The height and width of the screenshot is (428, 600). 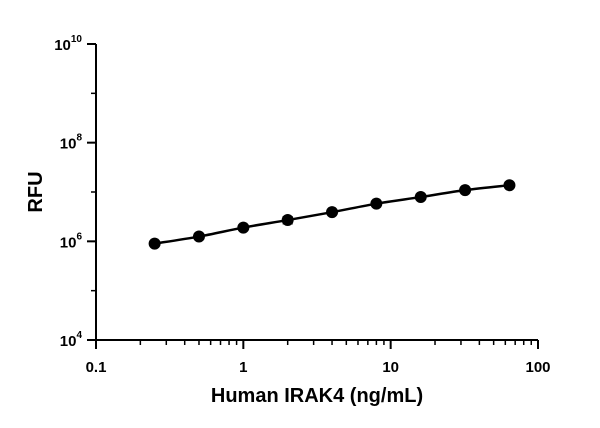 I want to click on y-tick-label: 10¹⁰, so click(x=68, y=44).